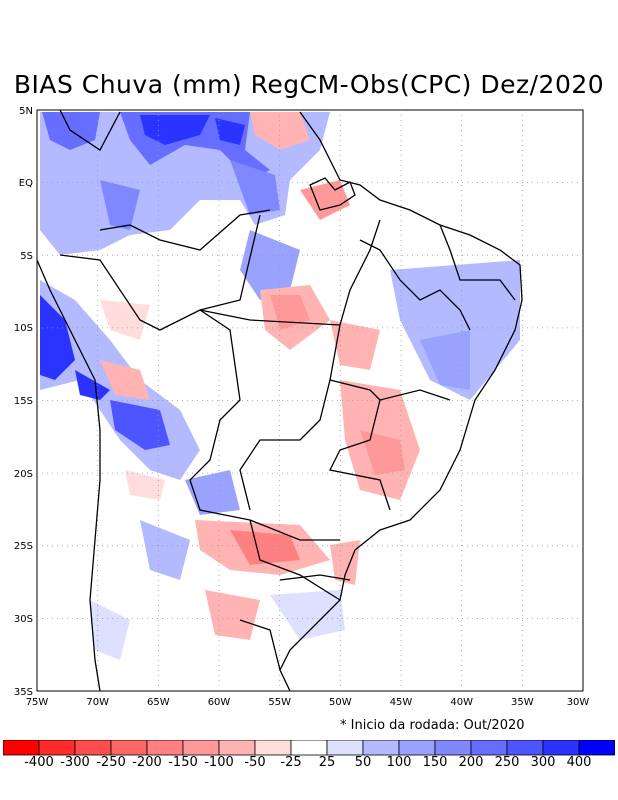 This screenshot has height=800, width=618. I want to click on lat-label: EQ, so click(26, 183).